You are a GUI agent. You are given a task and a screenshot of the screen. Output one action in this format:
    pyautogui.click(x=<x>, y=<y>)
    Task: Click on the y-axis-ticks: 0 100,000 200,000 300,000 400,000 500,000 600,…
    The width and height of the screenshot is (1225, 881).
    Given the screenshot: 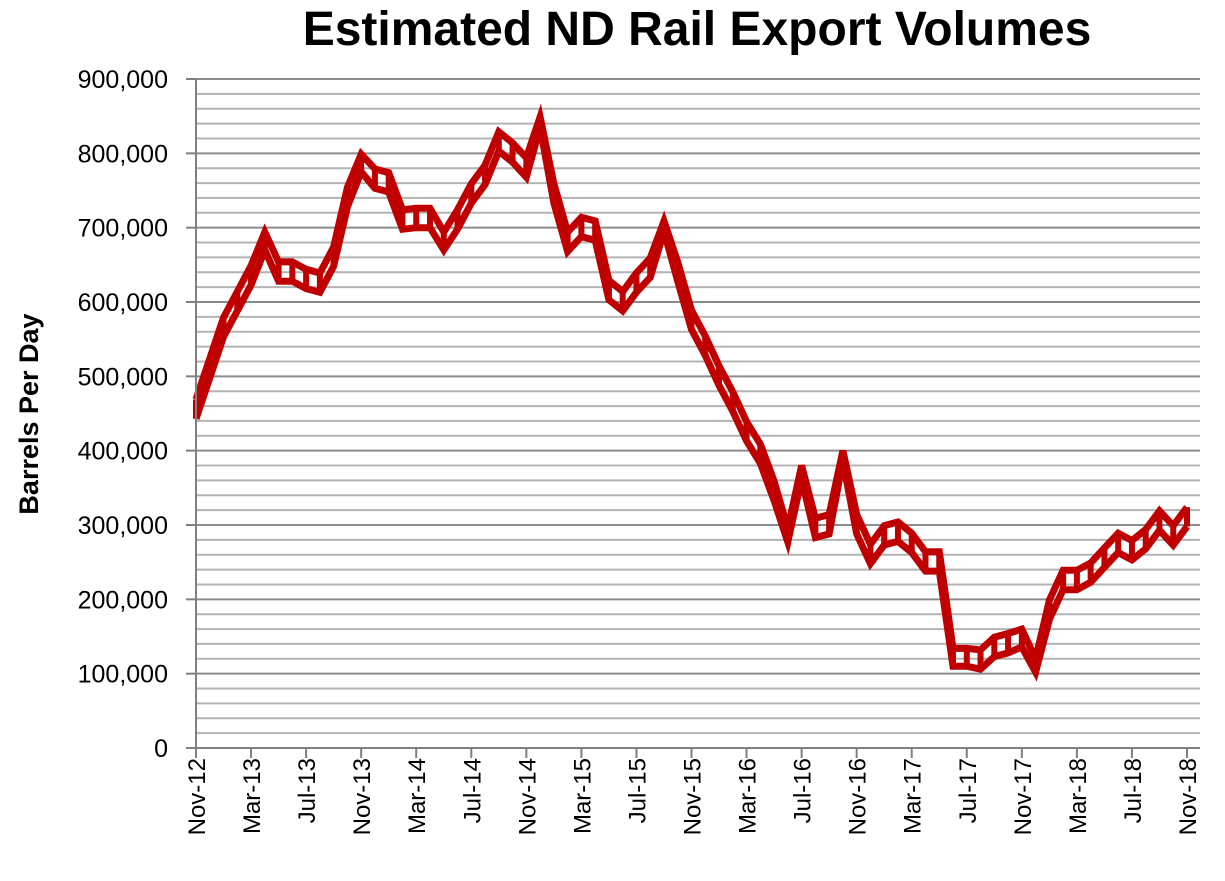 What is the action you would take?
    pyautogui.click(x=137, y=414)
    